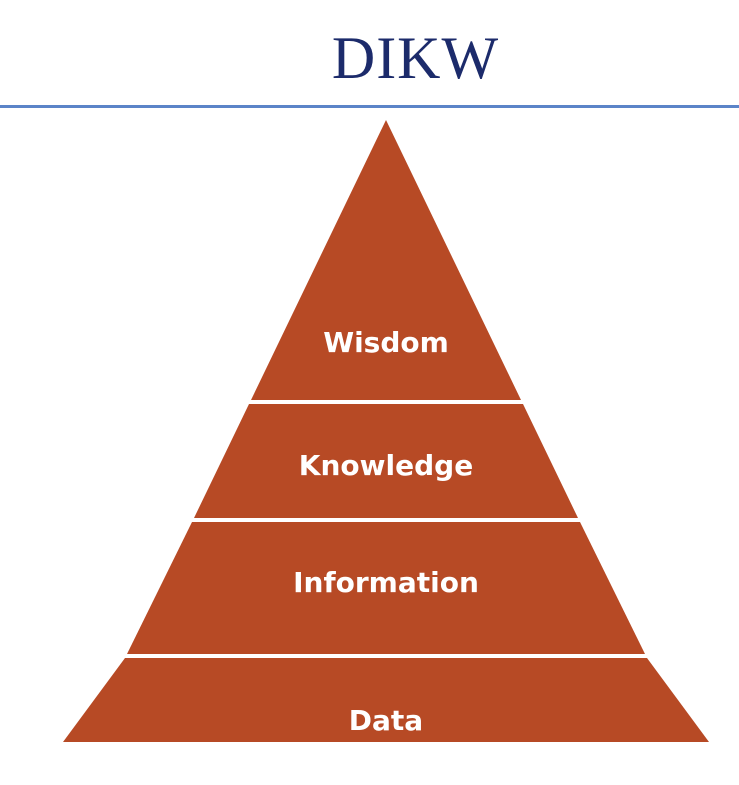  What do you see at coordinates (386, 260) in the screenshot?
I see `pyramid-level-wisdom` at bounding box center [386, 260].